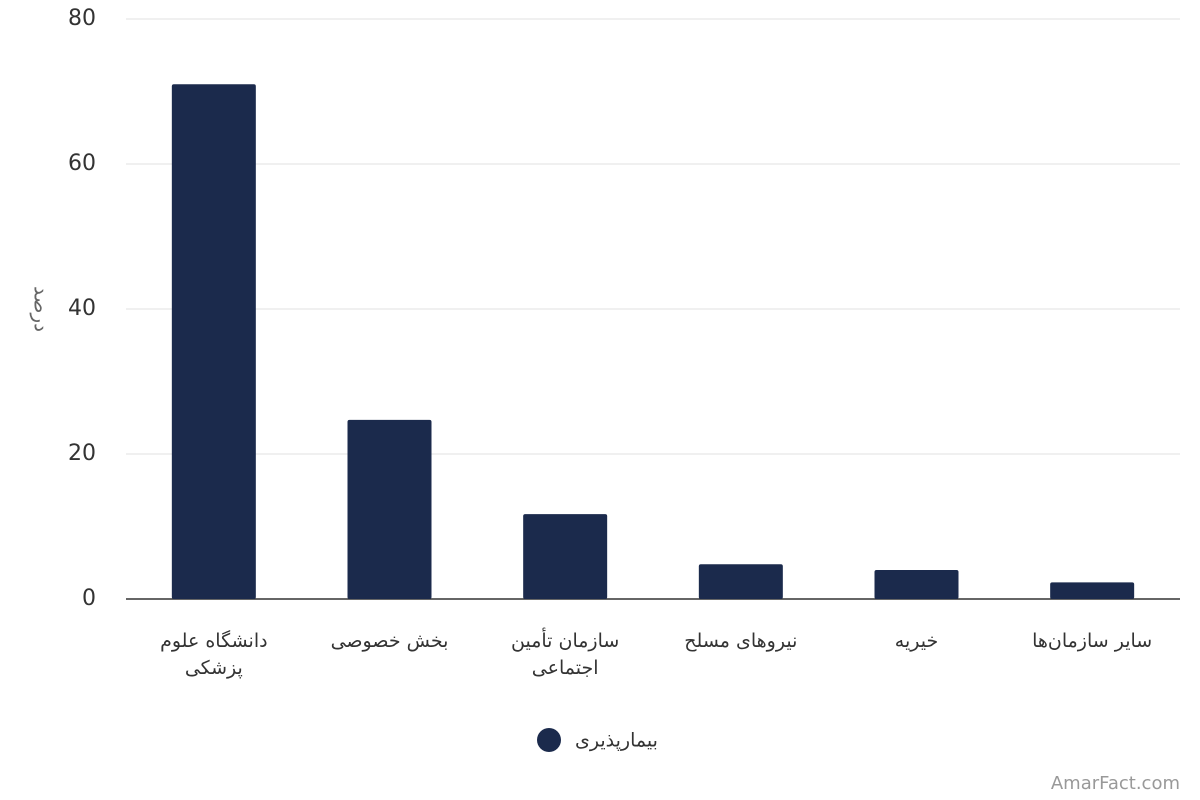 This screenshot has height=800, width=1200. What do you see at coordinates (1115, 783) in the screenshot?
I see `watermark: AmarFact.com` at bounding box center [1115, 783].